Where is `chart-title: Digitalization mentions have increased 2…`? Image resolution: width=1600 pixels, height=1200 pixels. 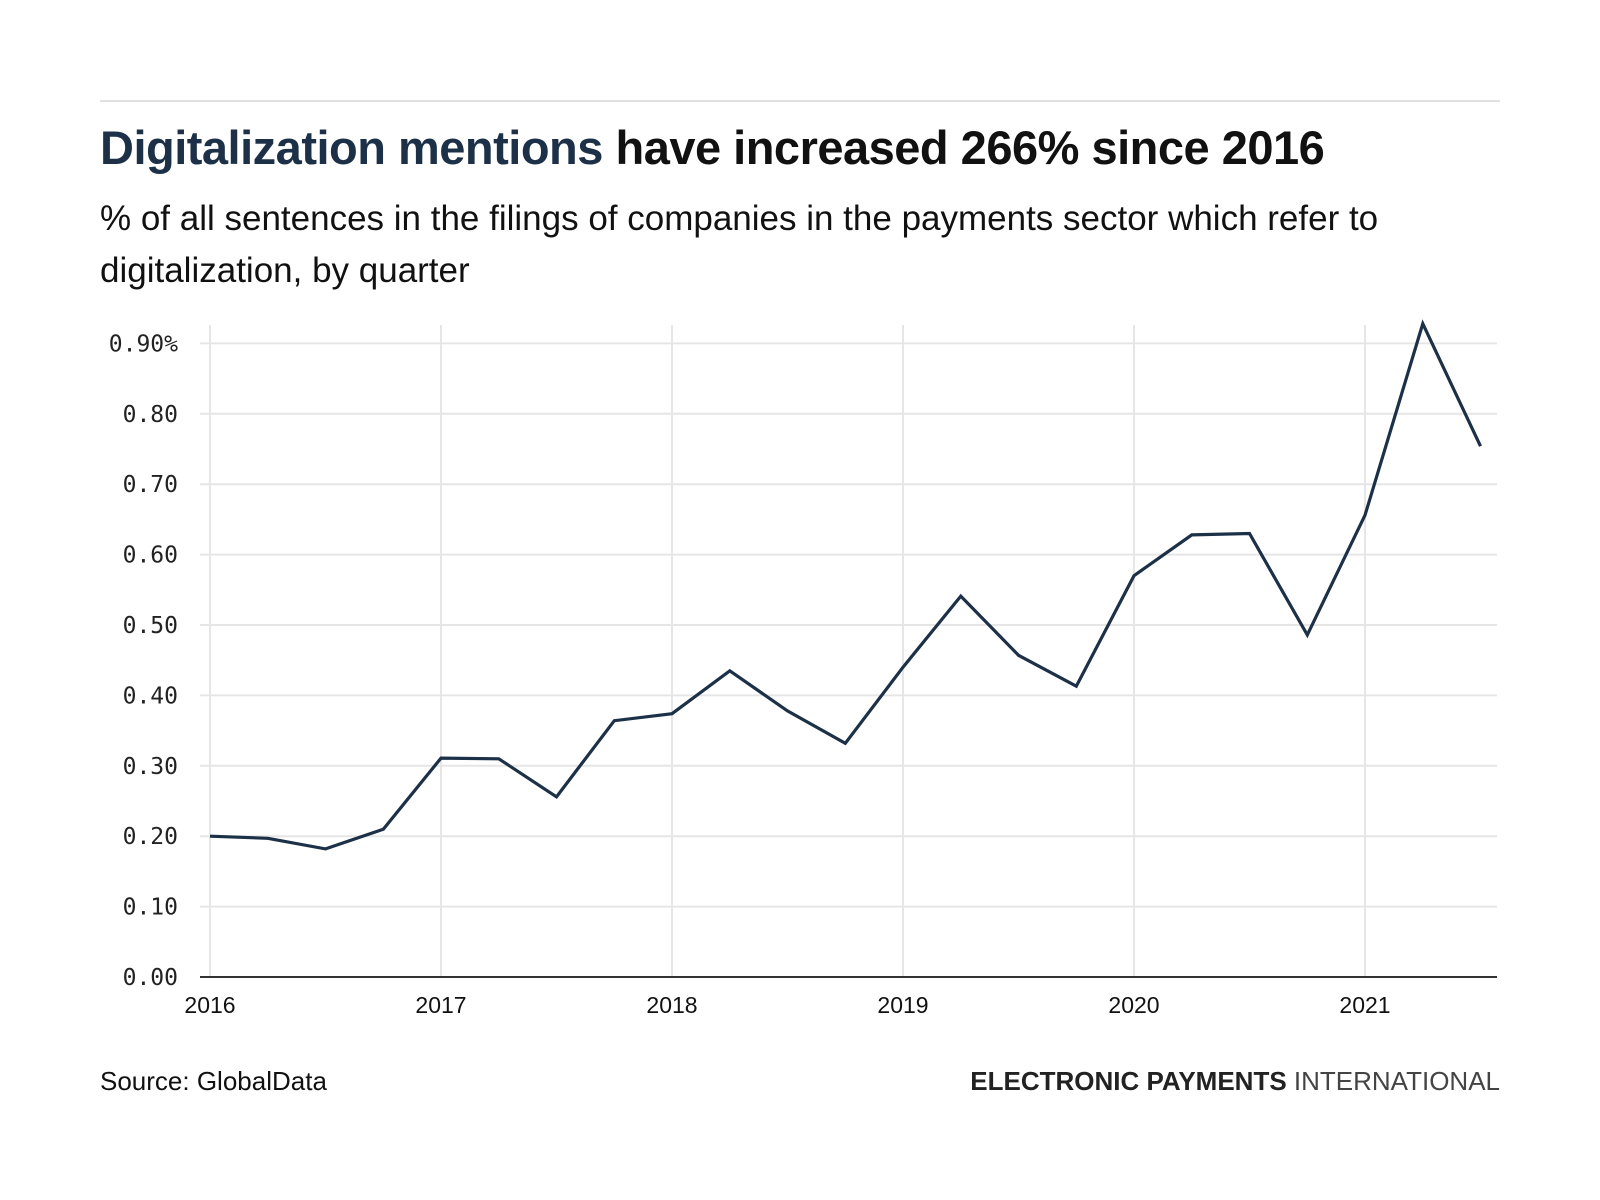
chart-title: Digitalization mentions have increased 2… is located at coordinates (810, 147).